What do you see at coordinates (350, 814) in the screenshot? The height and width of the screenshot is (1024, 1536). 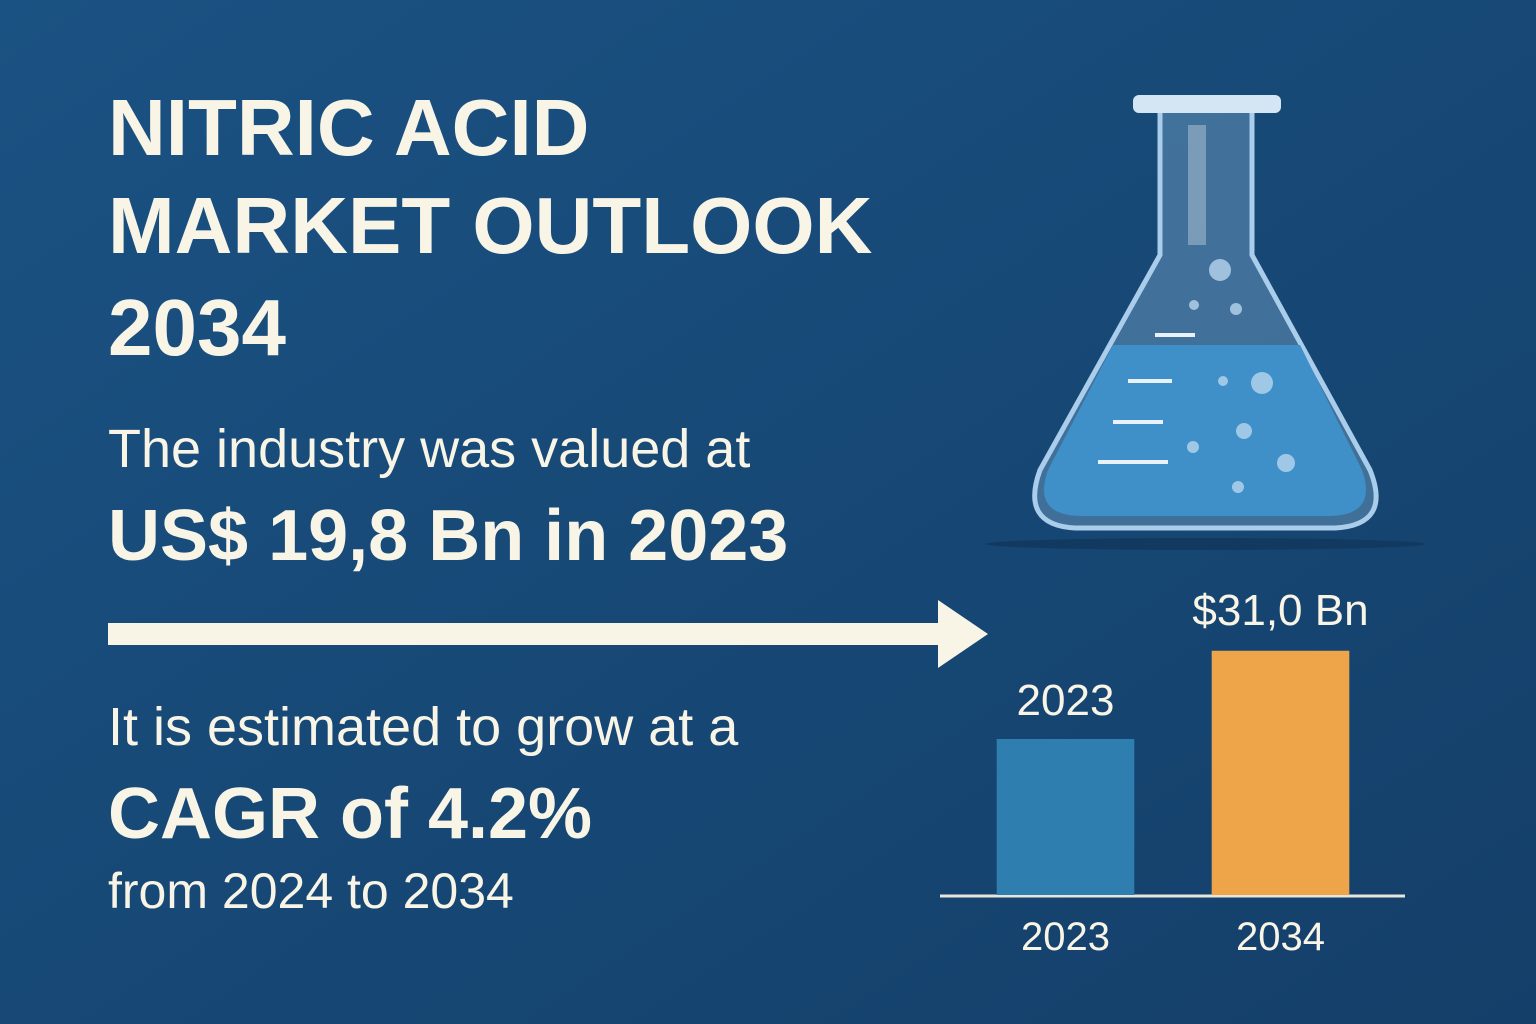 I see `cagr: CAGR of 4.2%` at bounding box center [350, 814].